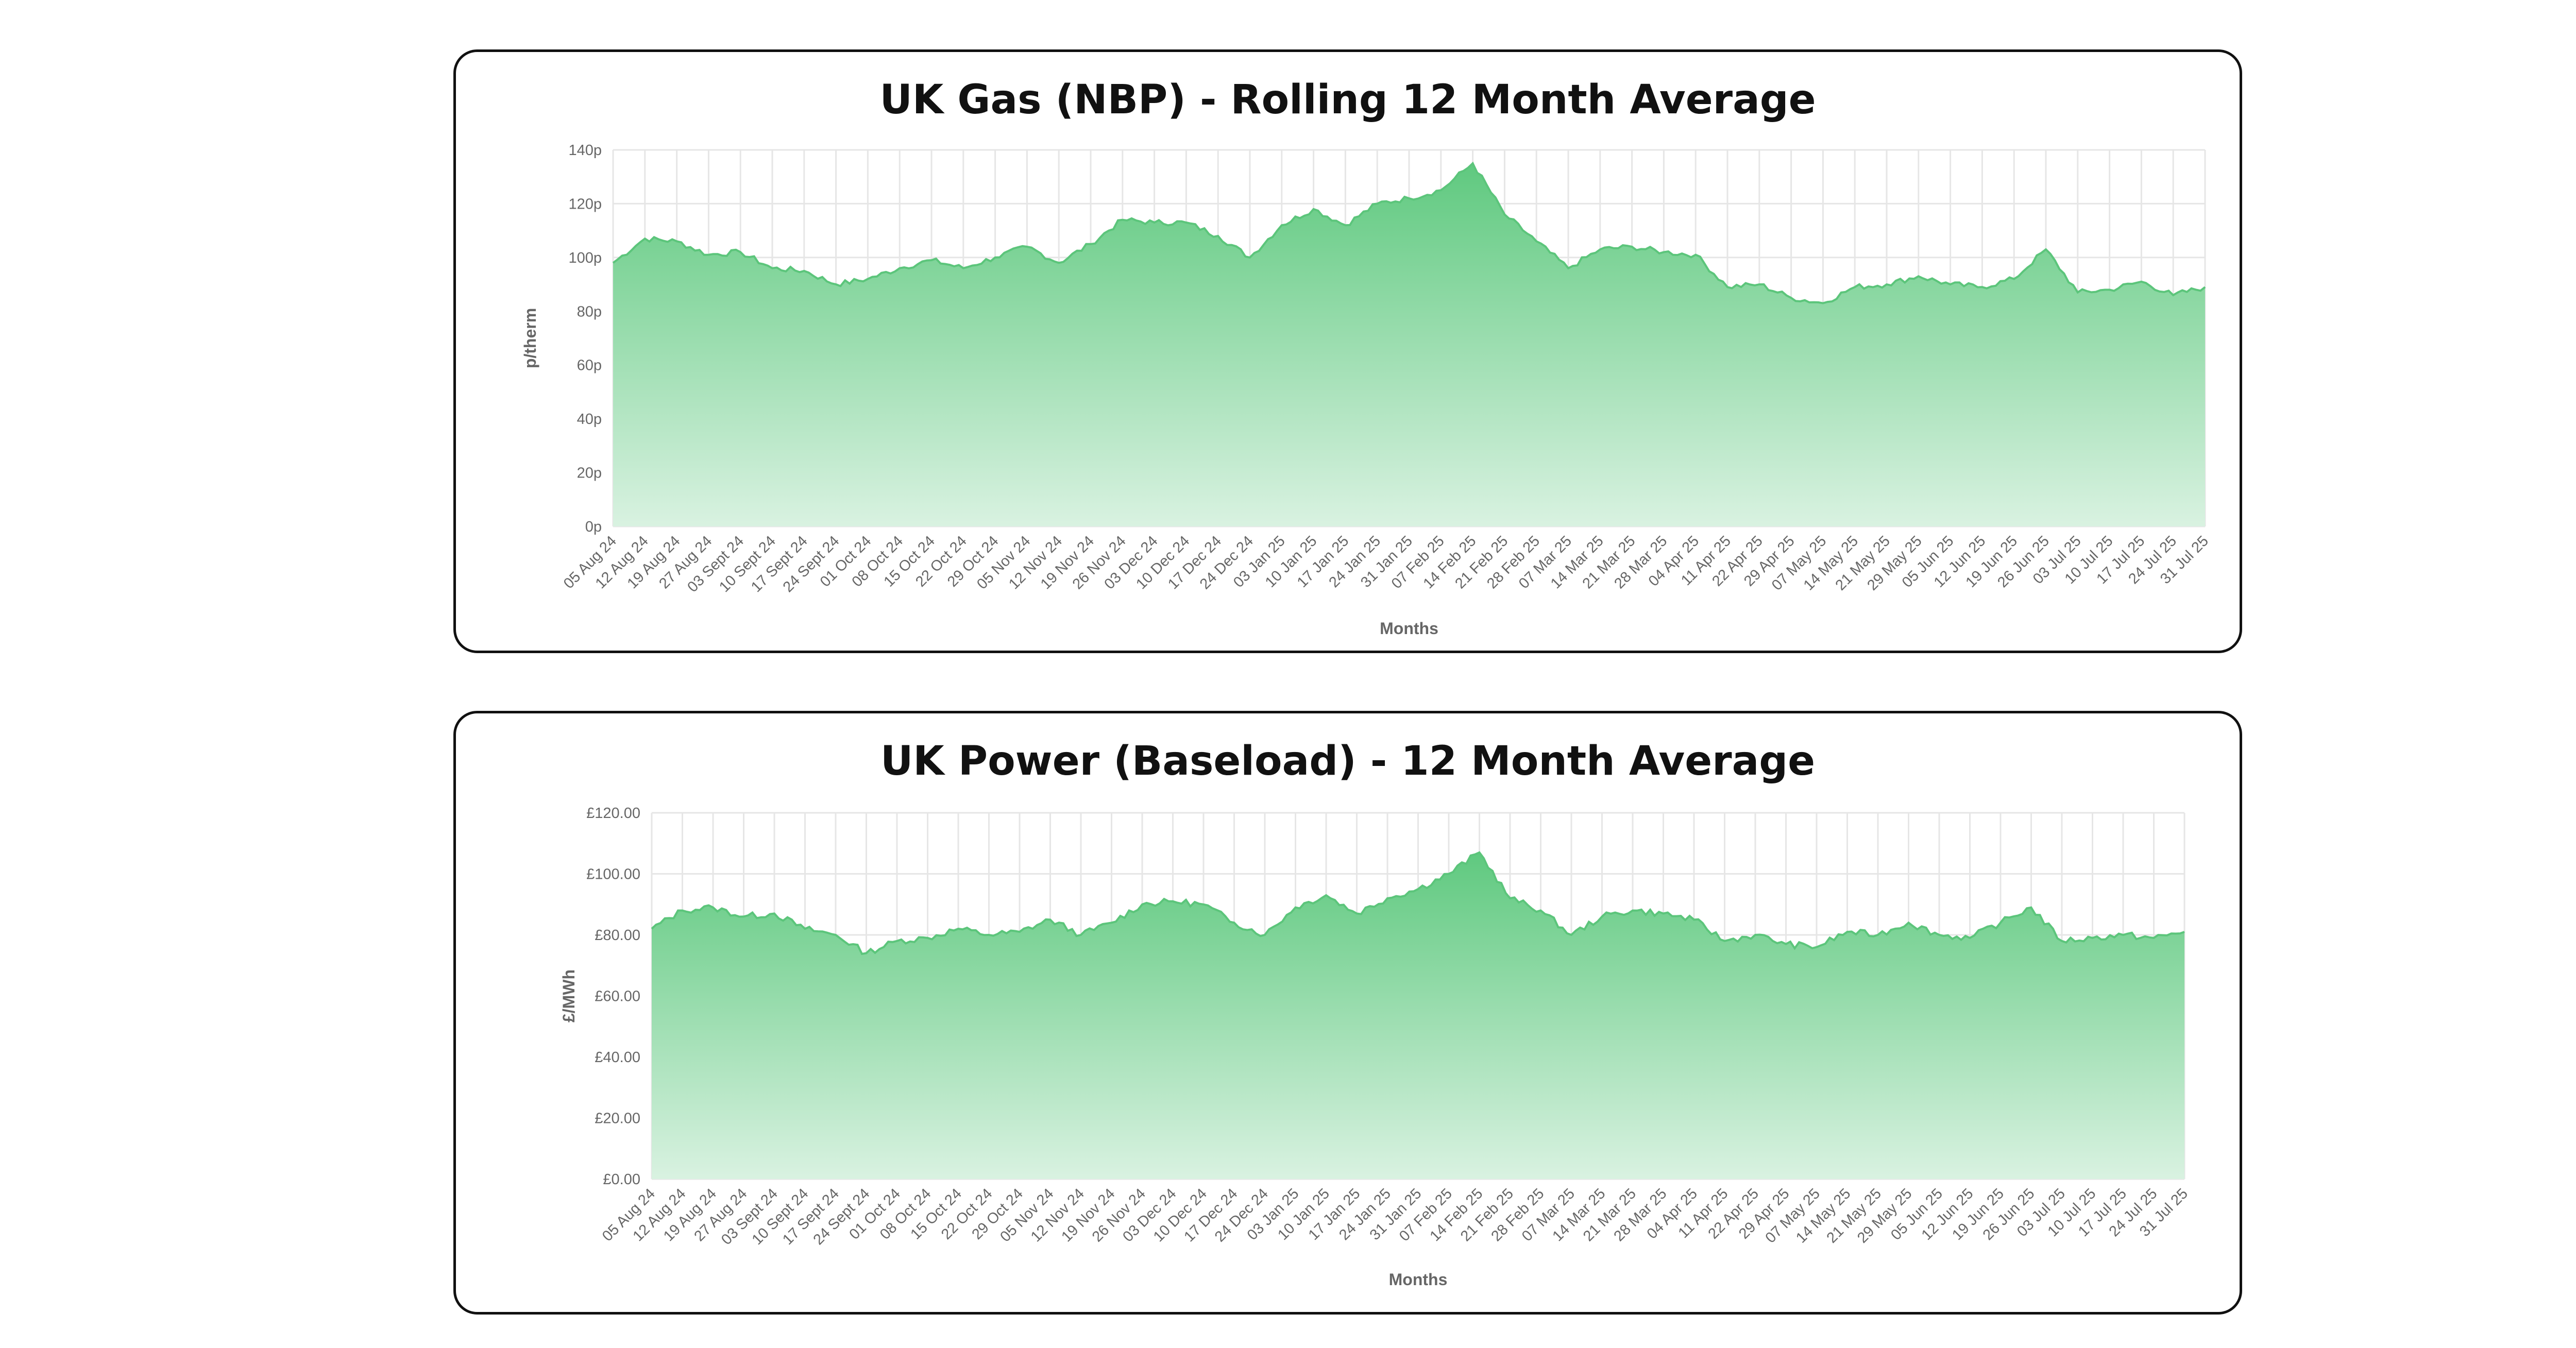 The image size is (2576, 1348). What do you see at coordinates (1418, 1015) in the screenshot?
I see `power-series-area` at bounding box center [1418, 1015].